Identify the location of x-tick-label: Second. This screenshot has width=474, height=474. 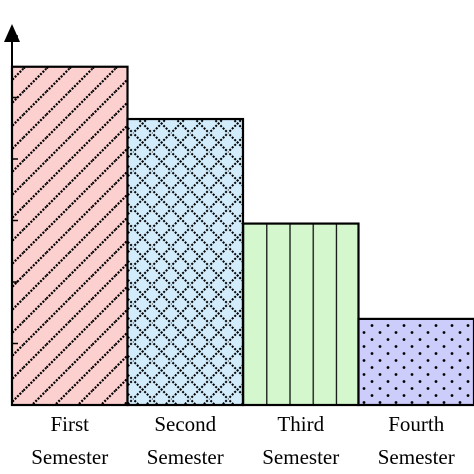
(185, 424).